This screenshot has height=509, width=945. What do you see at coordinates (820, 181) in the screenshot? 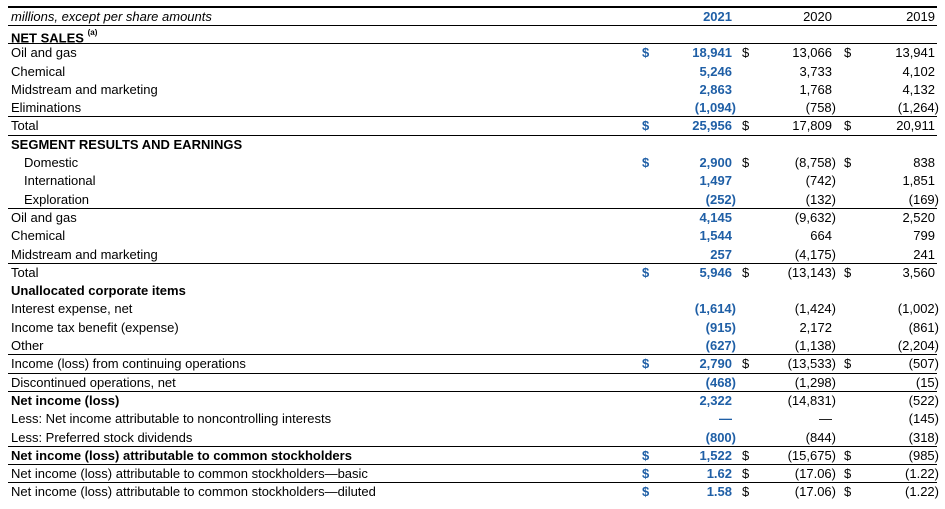
I see `value-2020: (742)` at bounding box center [820, 181].